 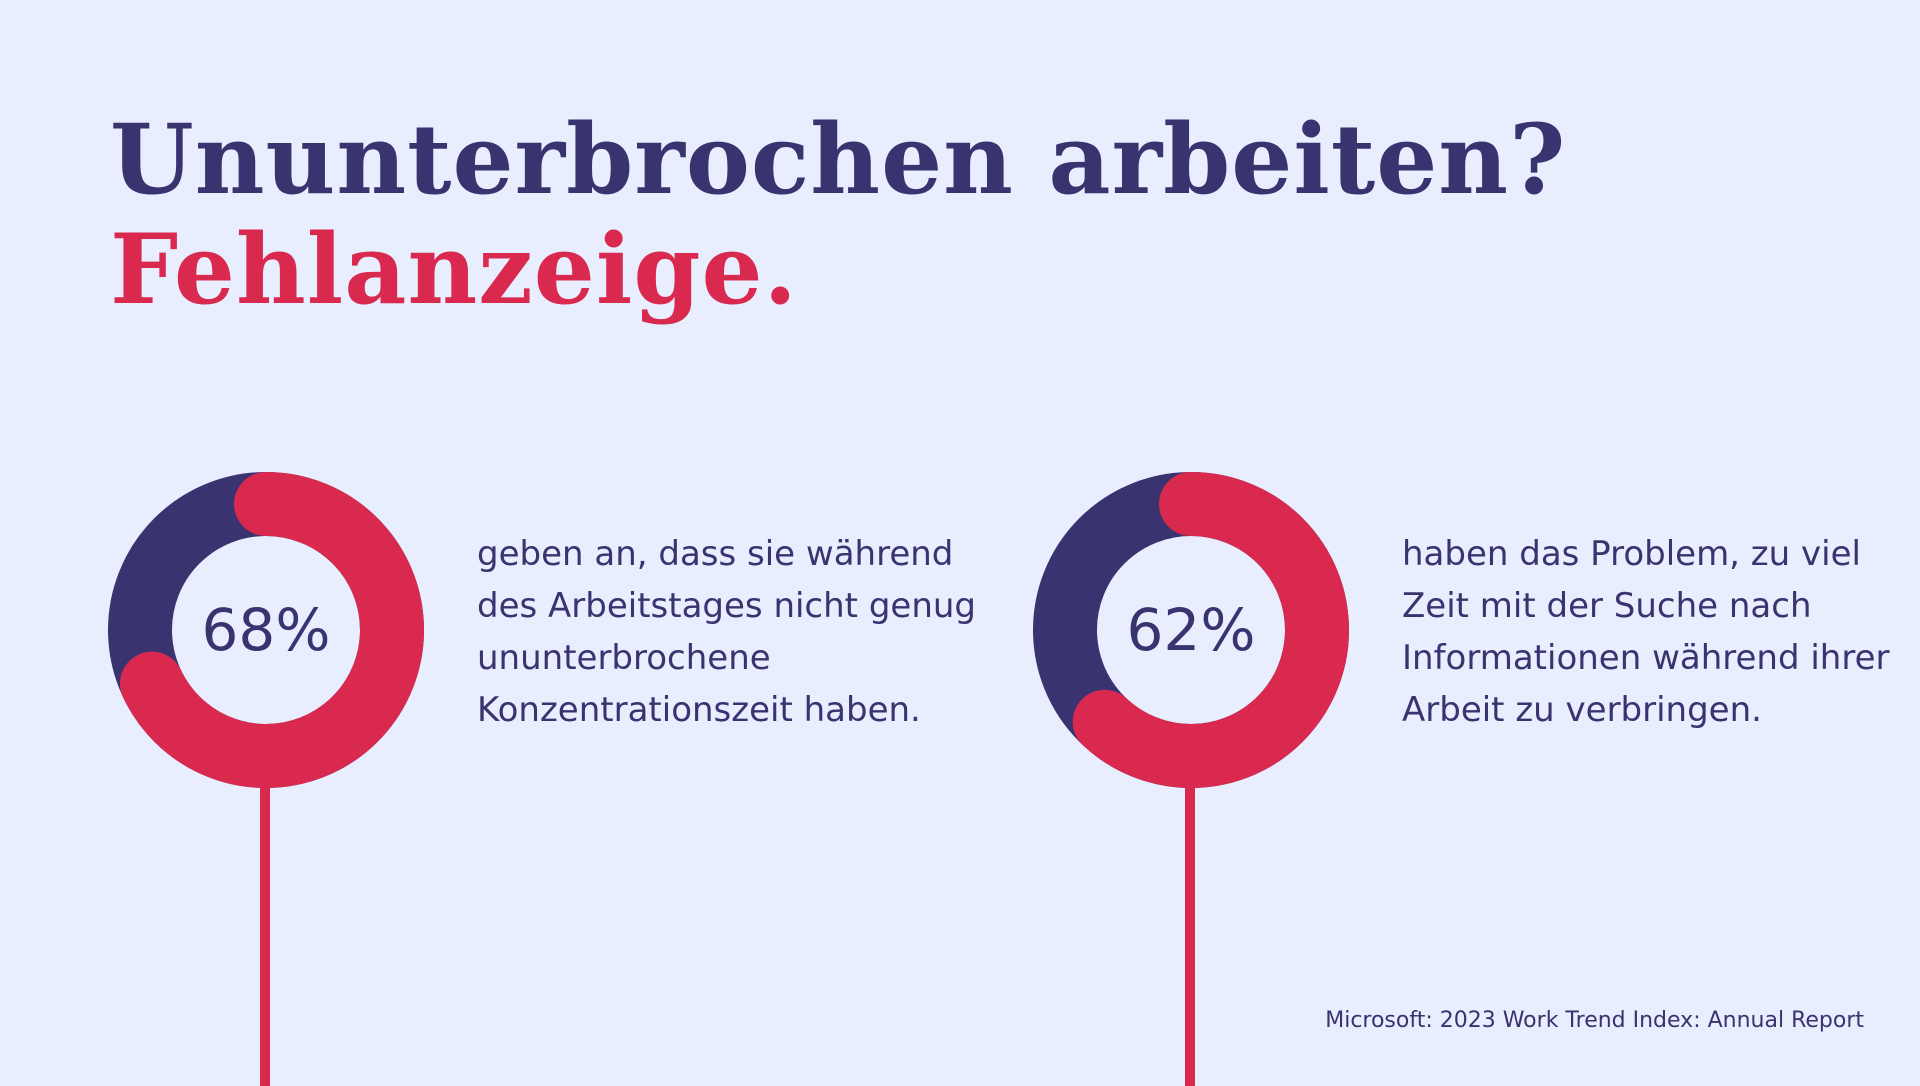 I want to click on stat-concentration: 68%, so click(x=266, y=778).